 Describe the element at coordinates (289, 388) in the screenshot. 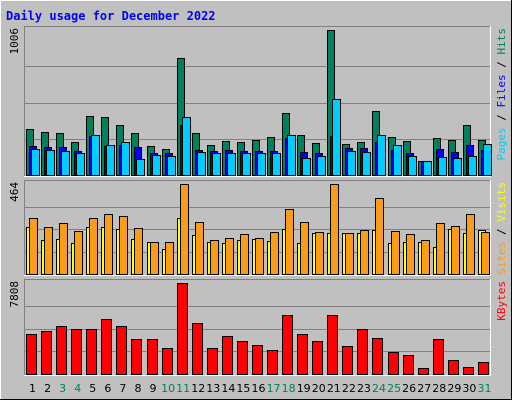

I see `day-label-18: 18` at that location.